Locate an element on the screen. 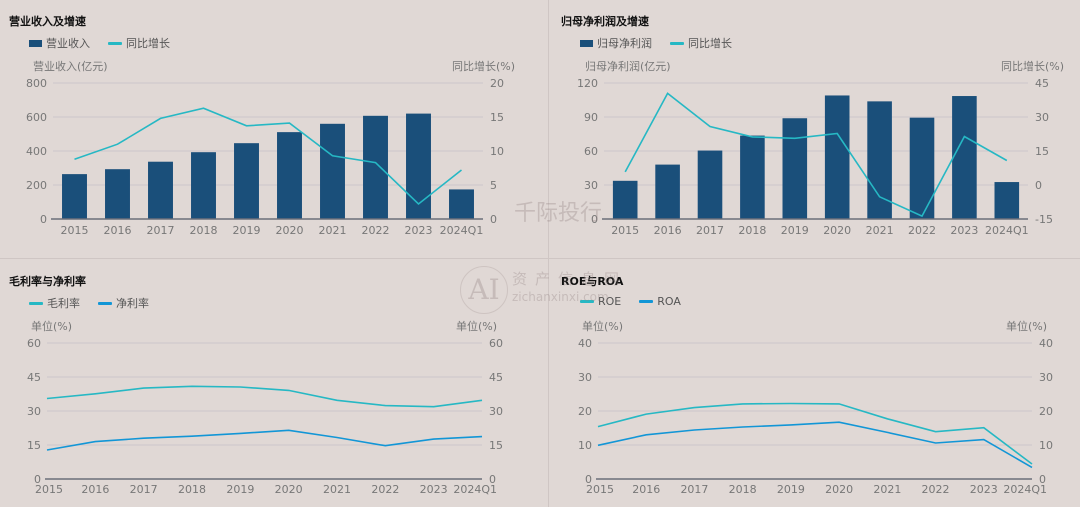  legend: ROE ROA is located at coordinates (630, 301).